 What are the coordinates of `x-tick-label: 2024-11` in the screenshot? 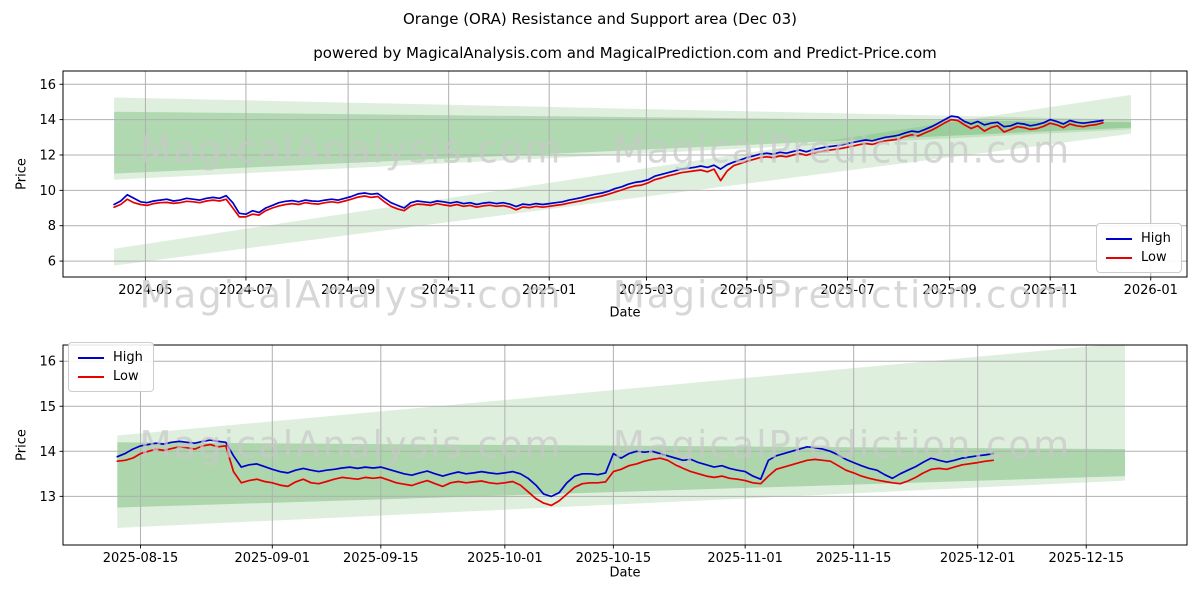 It's located at (448, 290).